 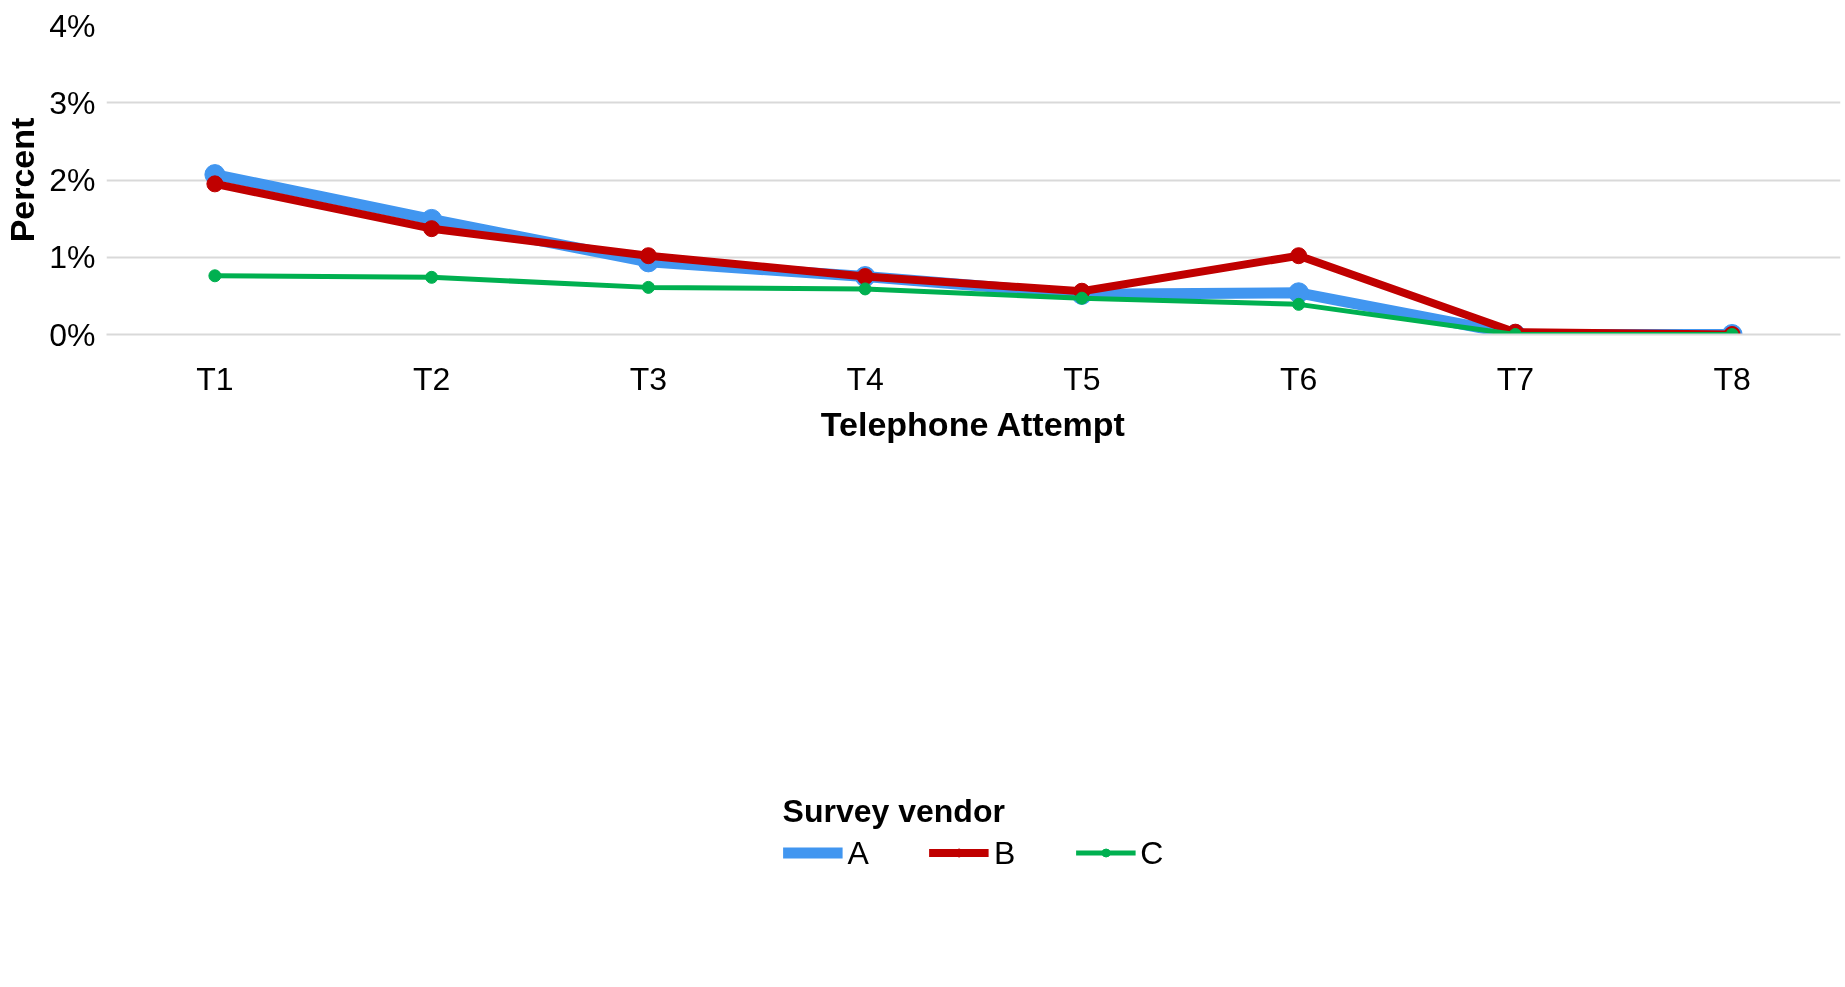 I want to click on y-tick-label: 4%, so click(x=72, y=25).